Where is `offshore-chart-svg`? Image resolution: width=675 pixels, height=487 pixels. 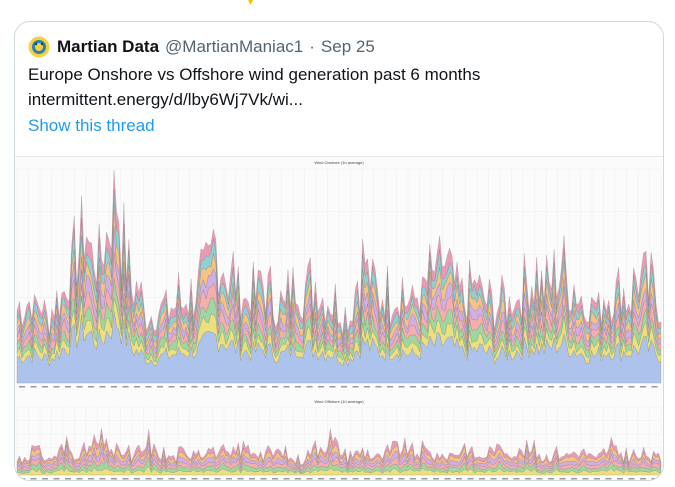 offshore-chart-svg is located at coordinates (339, 443).